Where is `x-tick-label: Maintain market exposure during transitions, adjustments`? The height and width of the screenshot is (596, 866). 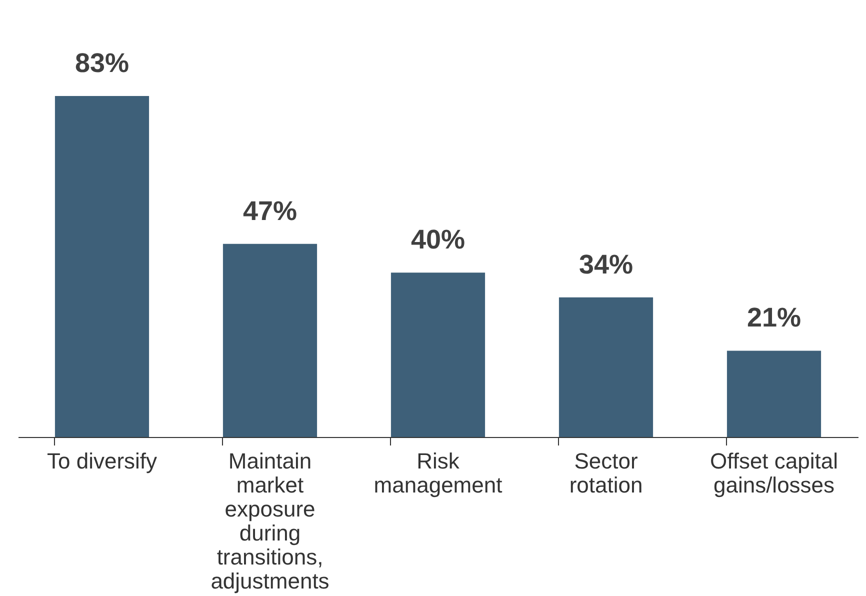
x-tick-label: Maintain market exposure during transitions, adjustments is located at coordinates (270, 521).